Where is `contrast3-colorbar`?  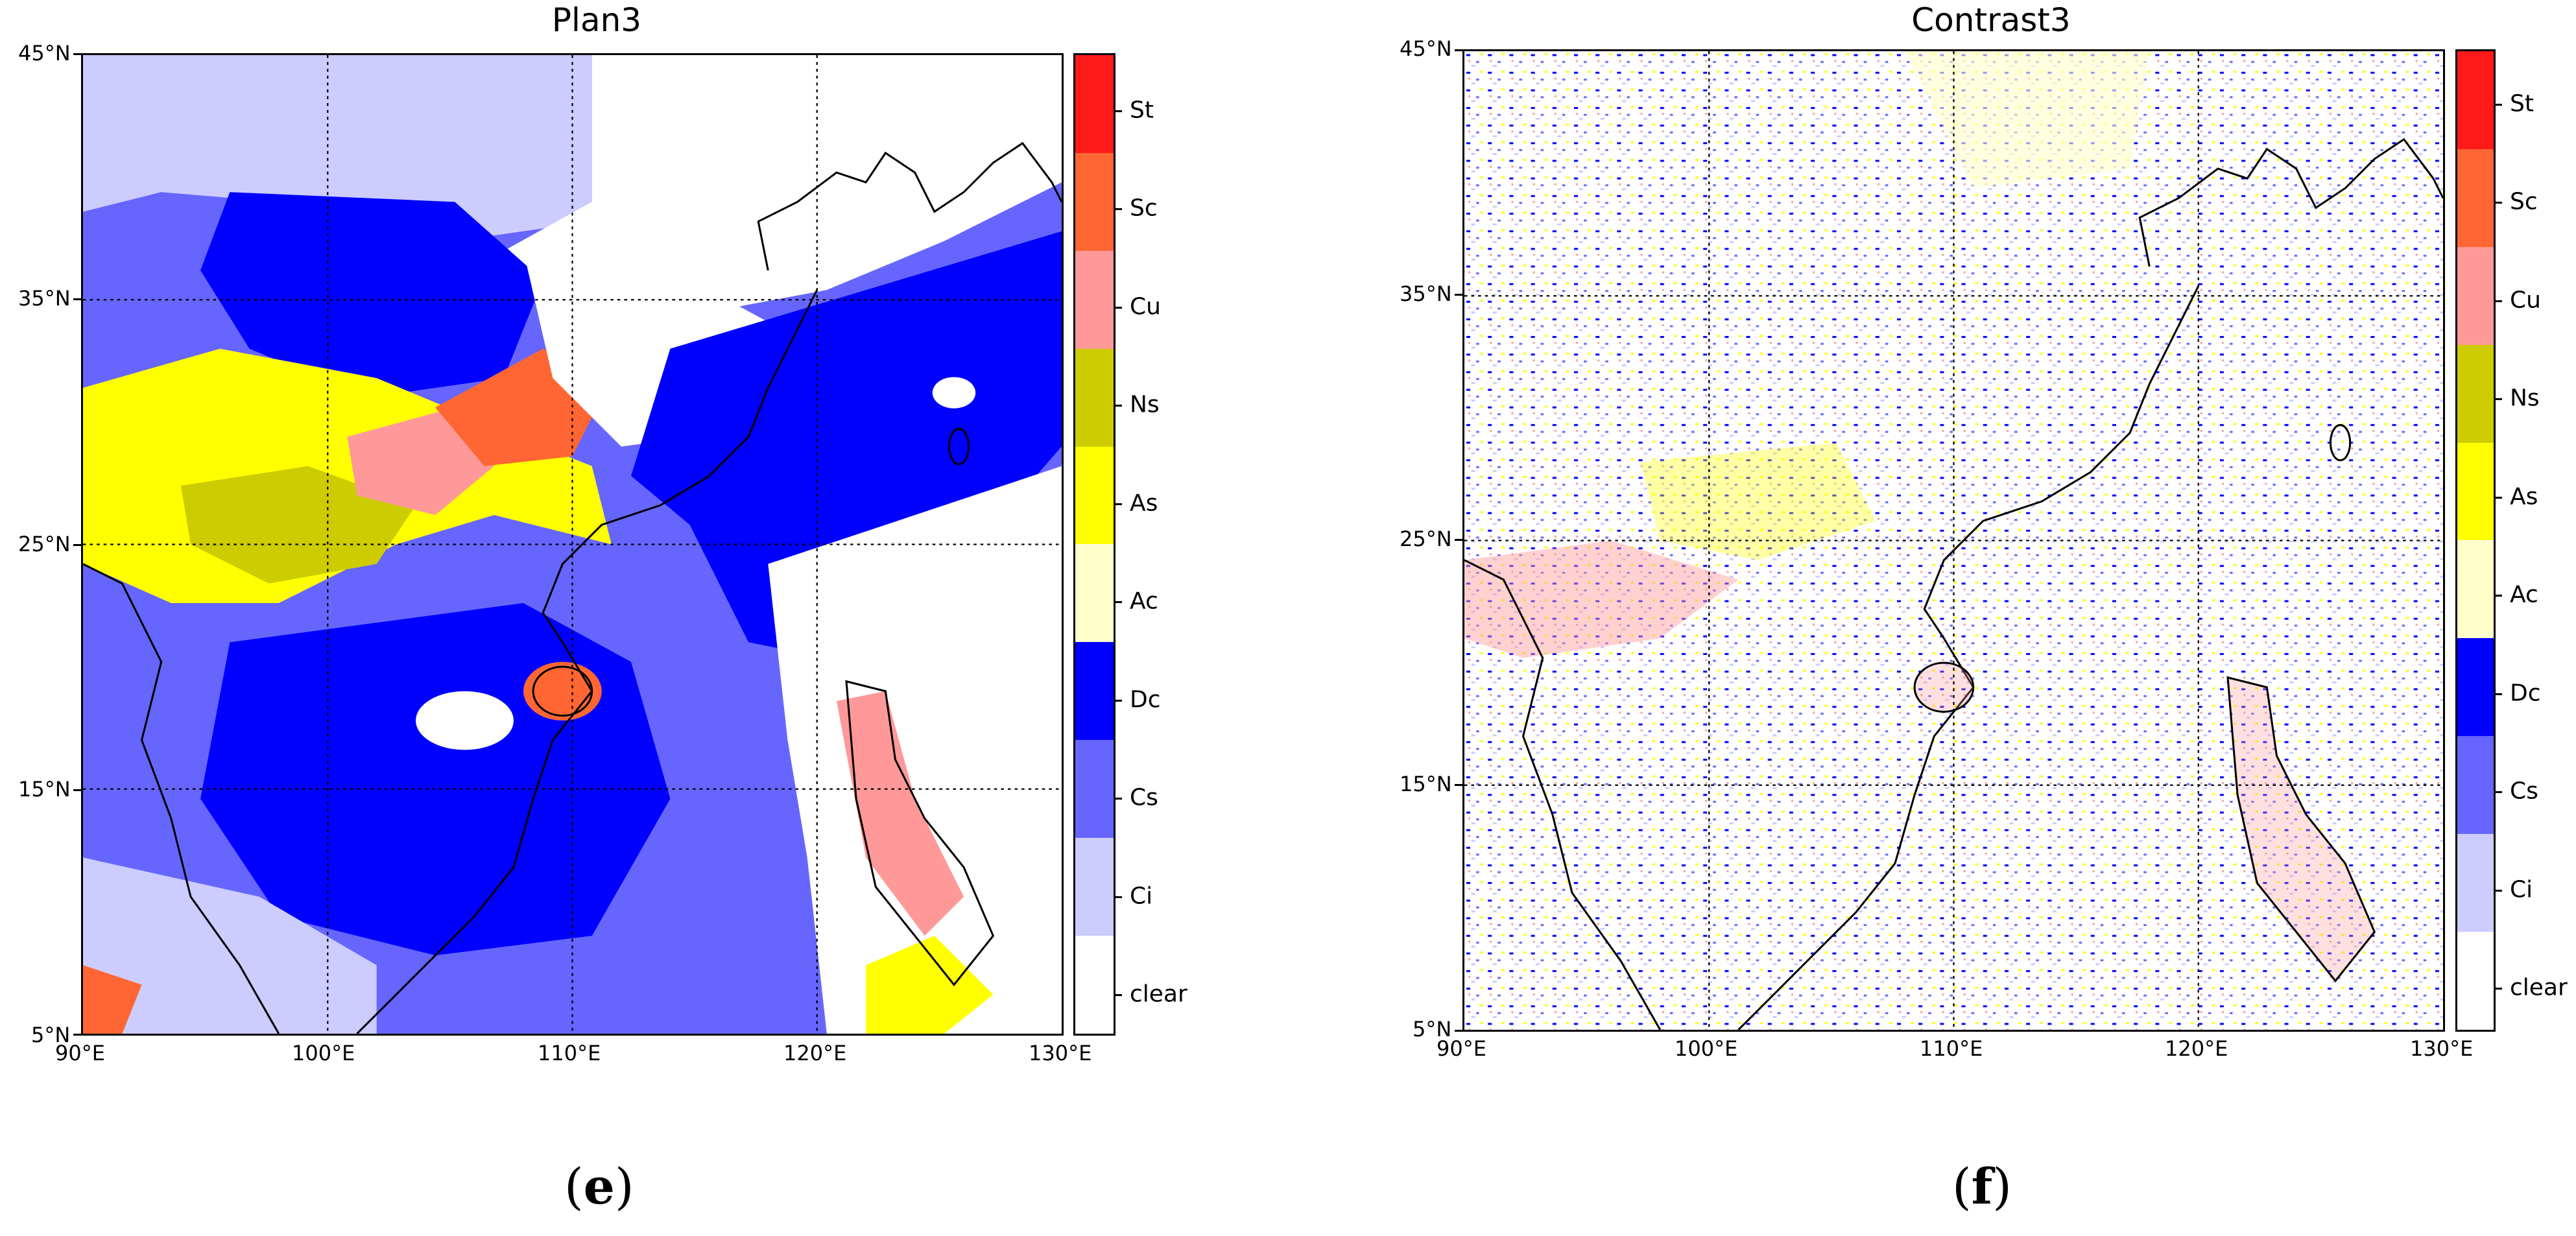 contrast3-colorbar is located at coordinates (2475, 541).